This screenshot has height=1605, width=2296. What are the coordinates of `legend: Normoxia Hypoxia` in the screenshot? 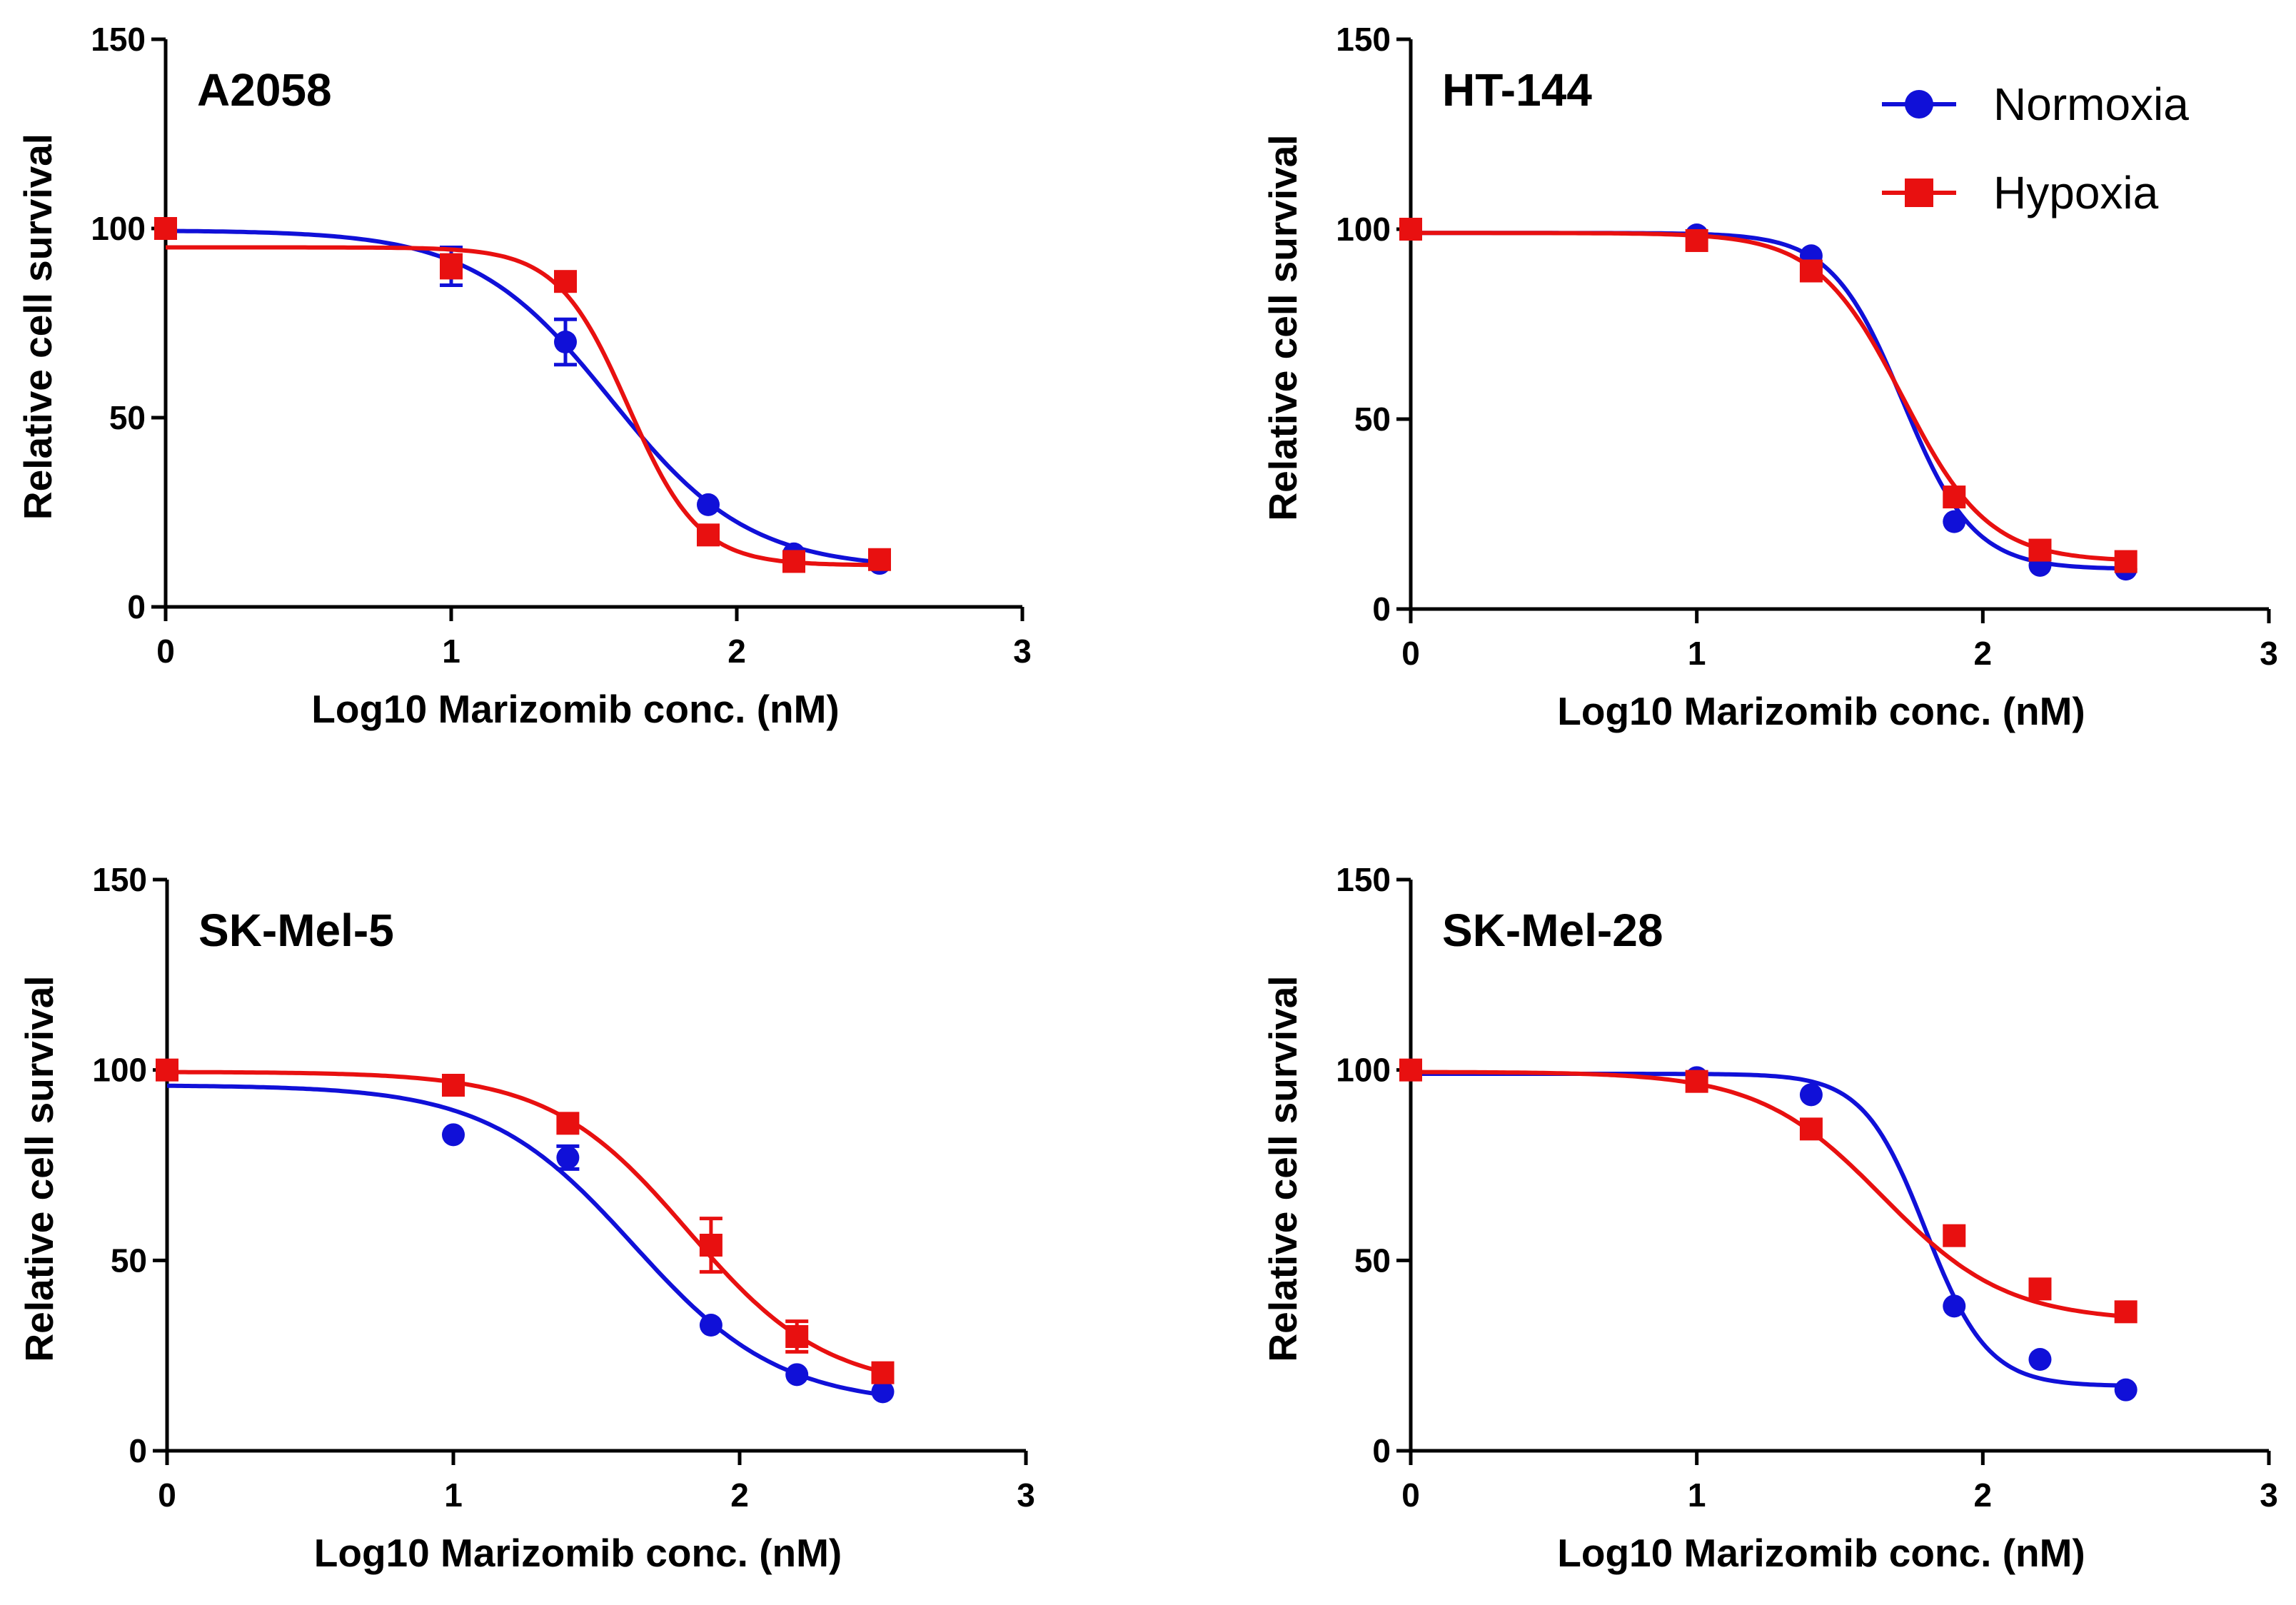 It's located at (2036, 149).